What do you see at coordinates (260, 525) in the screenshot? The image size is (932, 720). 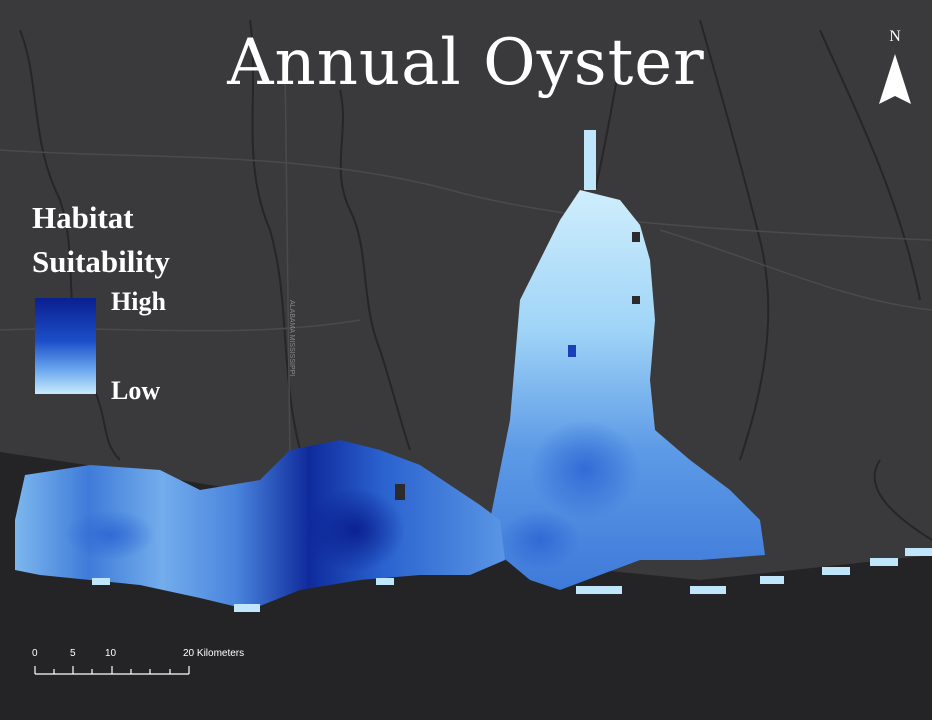 I see `suitability-sound` at bounding box center [260, 525].